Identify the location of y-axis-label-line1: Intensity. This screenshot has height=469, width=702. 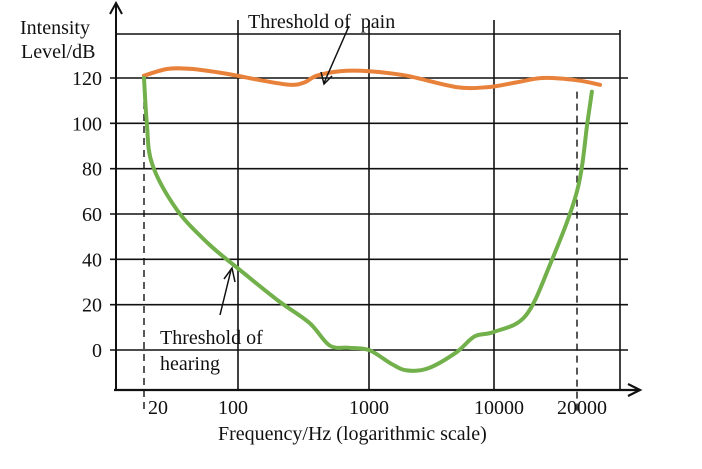
(55, 28).